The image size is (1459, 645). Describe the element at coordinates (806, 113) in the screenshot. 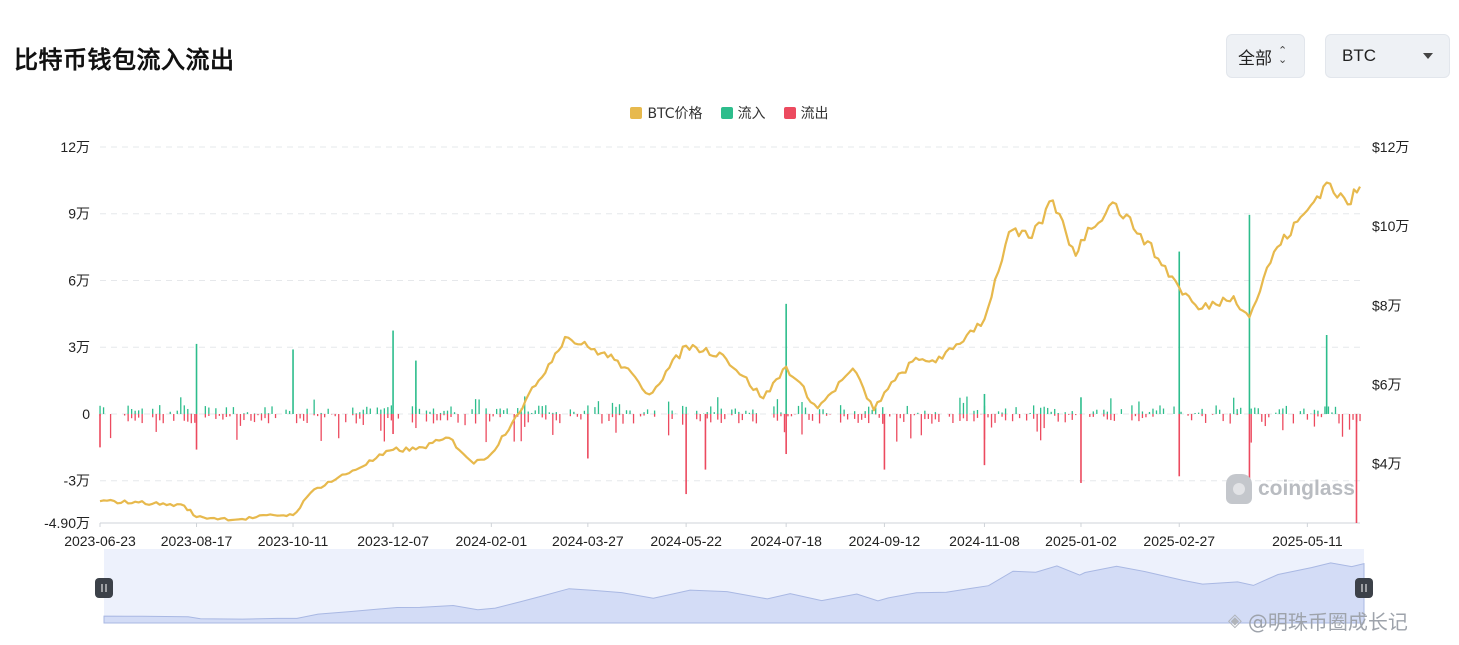

I see `legend-item-outflow: 流出` at that location.